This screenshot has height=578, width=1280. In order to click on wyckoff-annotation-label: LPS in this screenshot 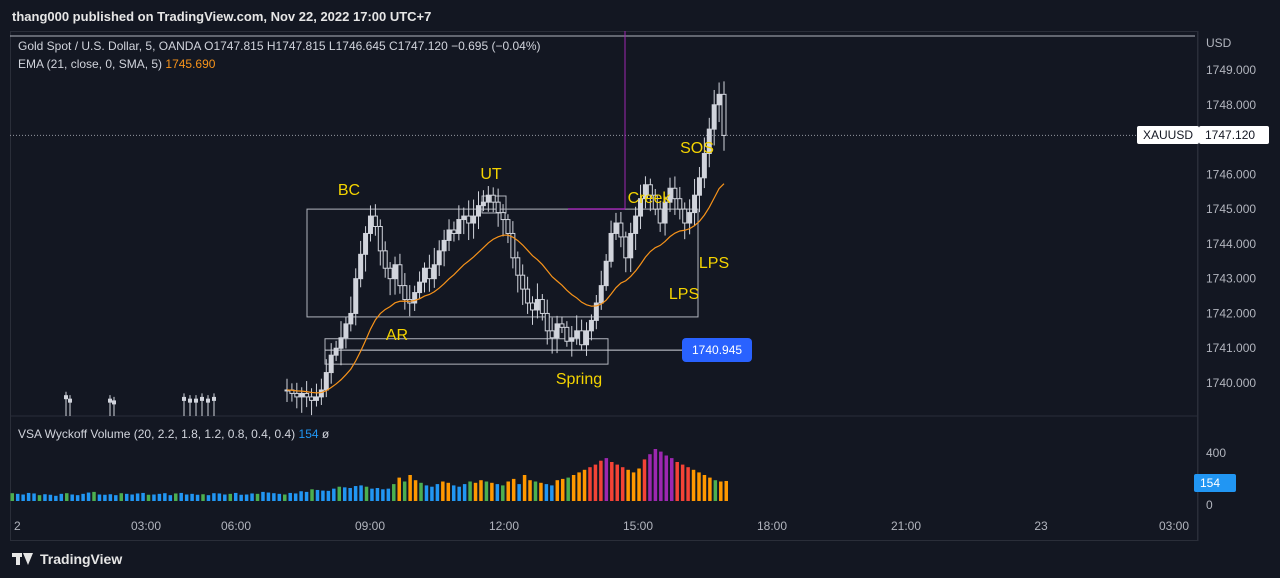, I will do `click(684, 294)`.